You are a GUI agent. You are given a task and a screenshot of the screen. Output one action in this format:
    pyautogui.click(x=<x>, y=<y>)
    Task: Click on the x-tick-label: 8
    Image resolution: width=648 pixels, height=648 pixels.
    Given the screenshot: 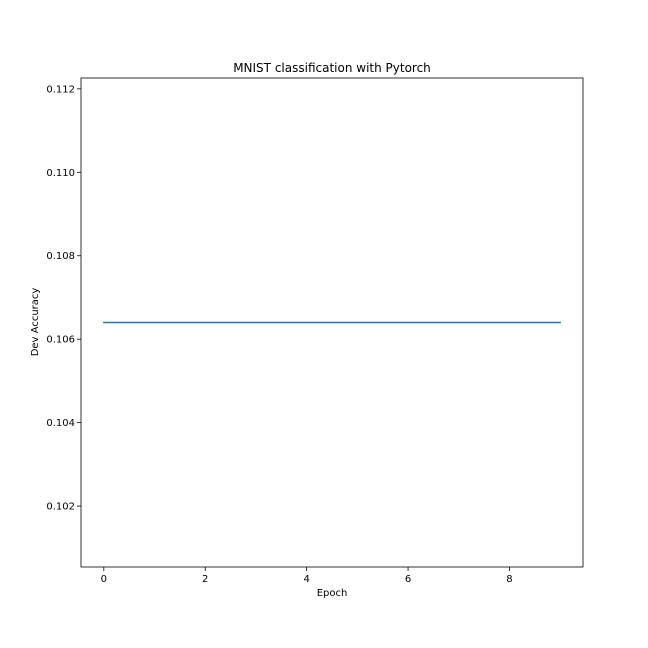 What is the action you would take?
    pyautogui.click(x=509, y=579)
    